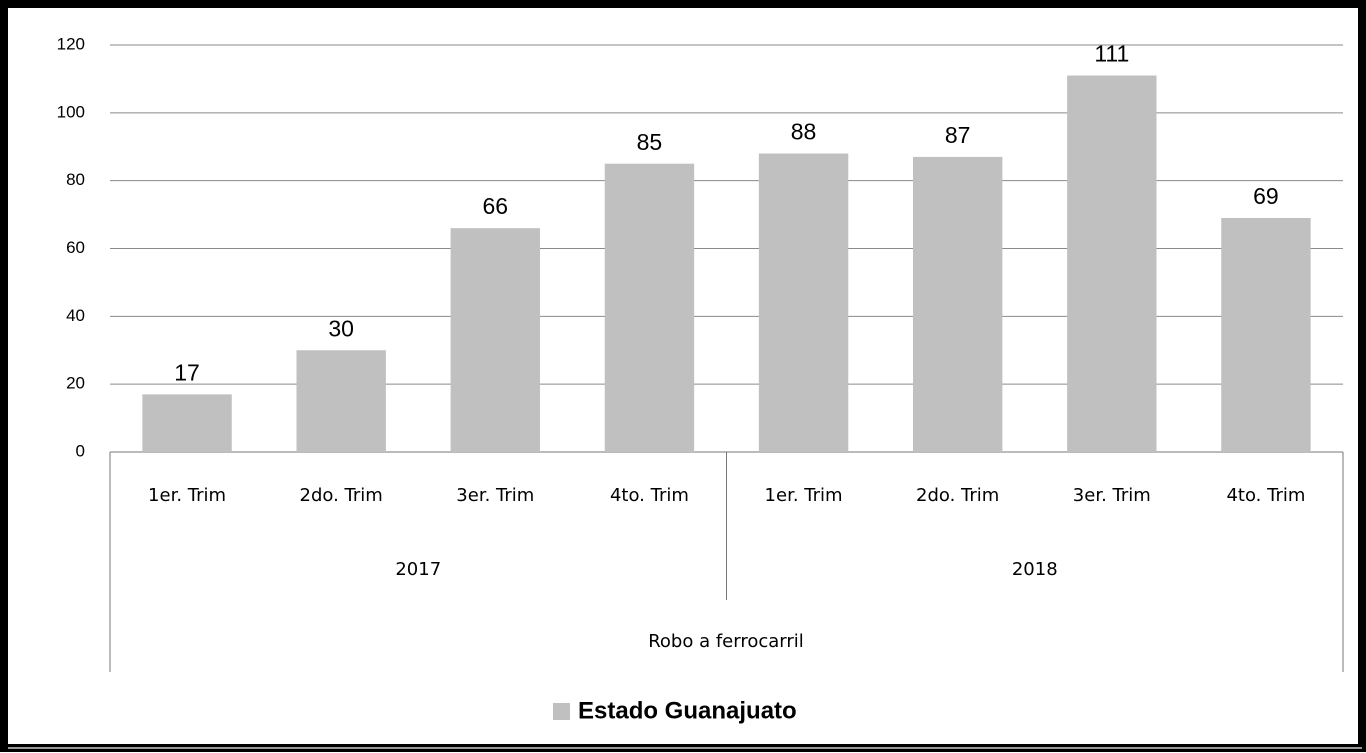  I want to click on data-label: 85, so click(650, 142).